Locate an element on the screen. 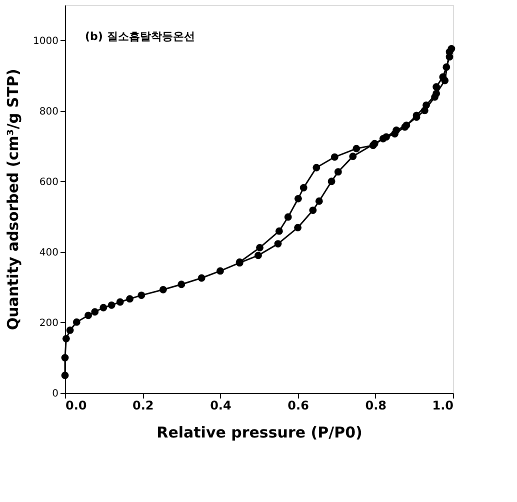 The height and width of the screenshot is (502, 517). x-tick-label: 1.0 is located at coordinates (443, 405).